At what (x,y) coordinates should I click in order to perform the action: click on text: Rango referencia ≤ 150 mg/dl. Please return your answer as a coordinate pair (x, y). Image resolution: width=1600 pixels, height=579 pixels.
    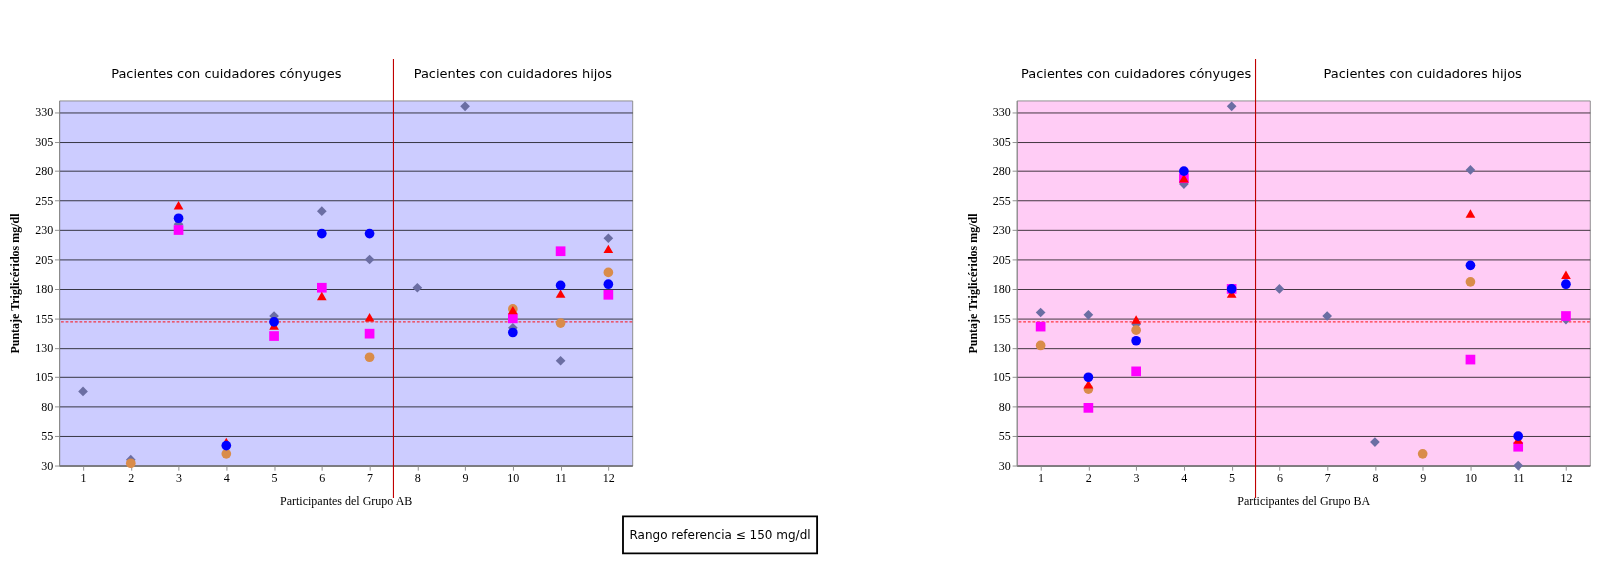
    Looking at the image, I should click on (720, 534).